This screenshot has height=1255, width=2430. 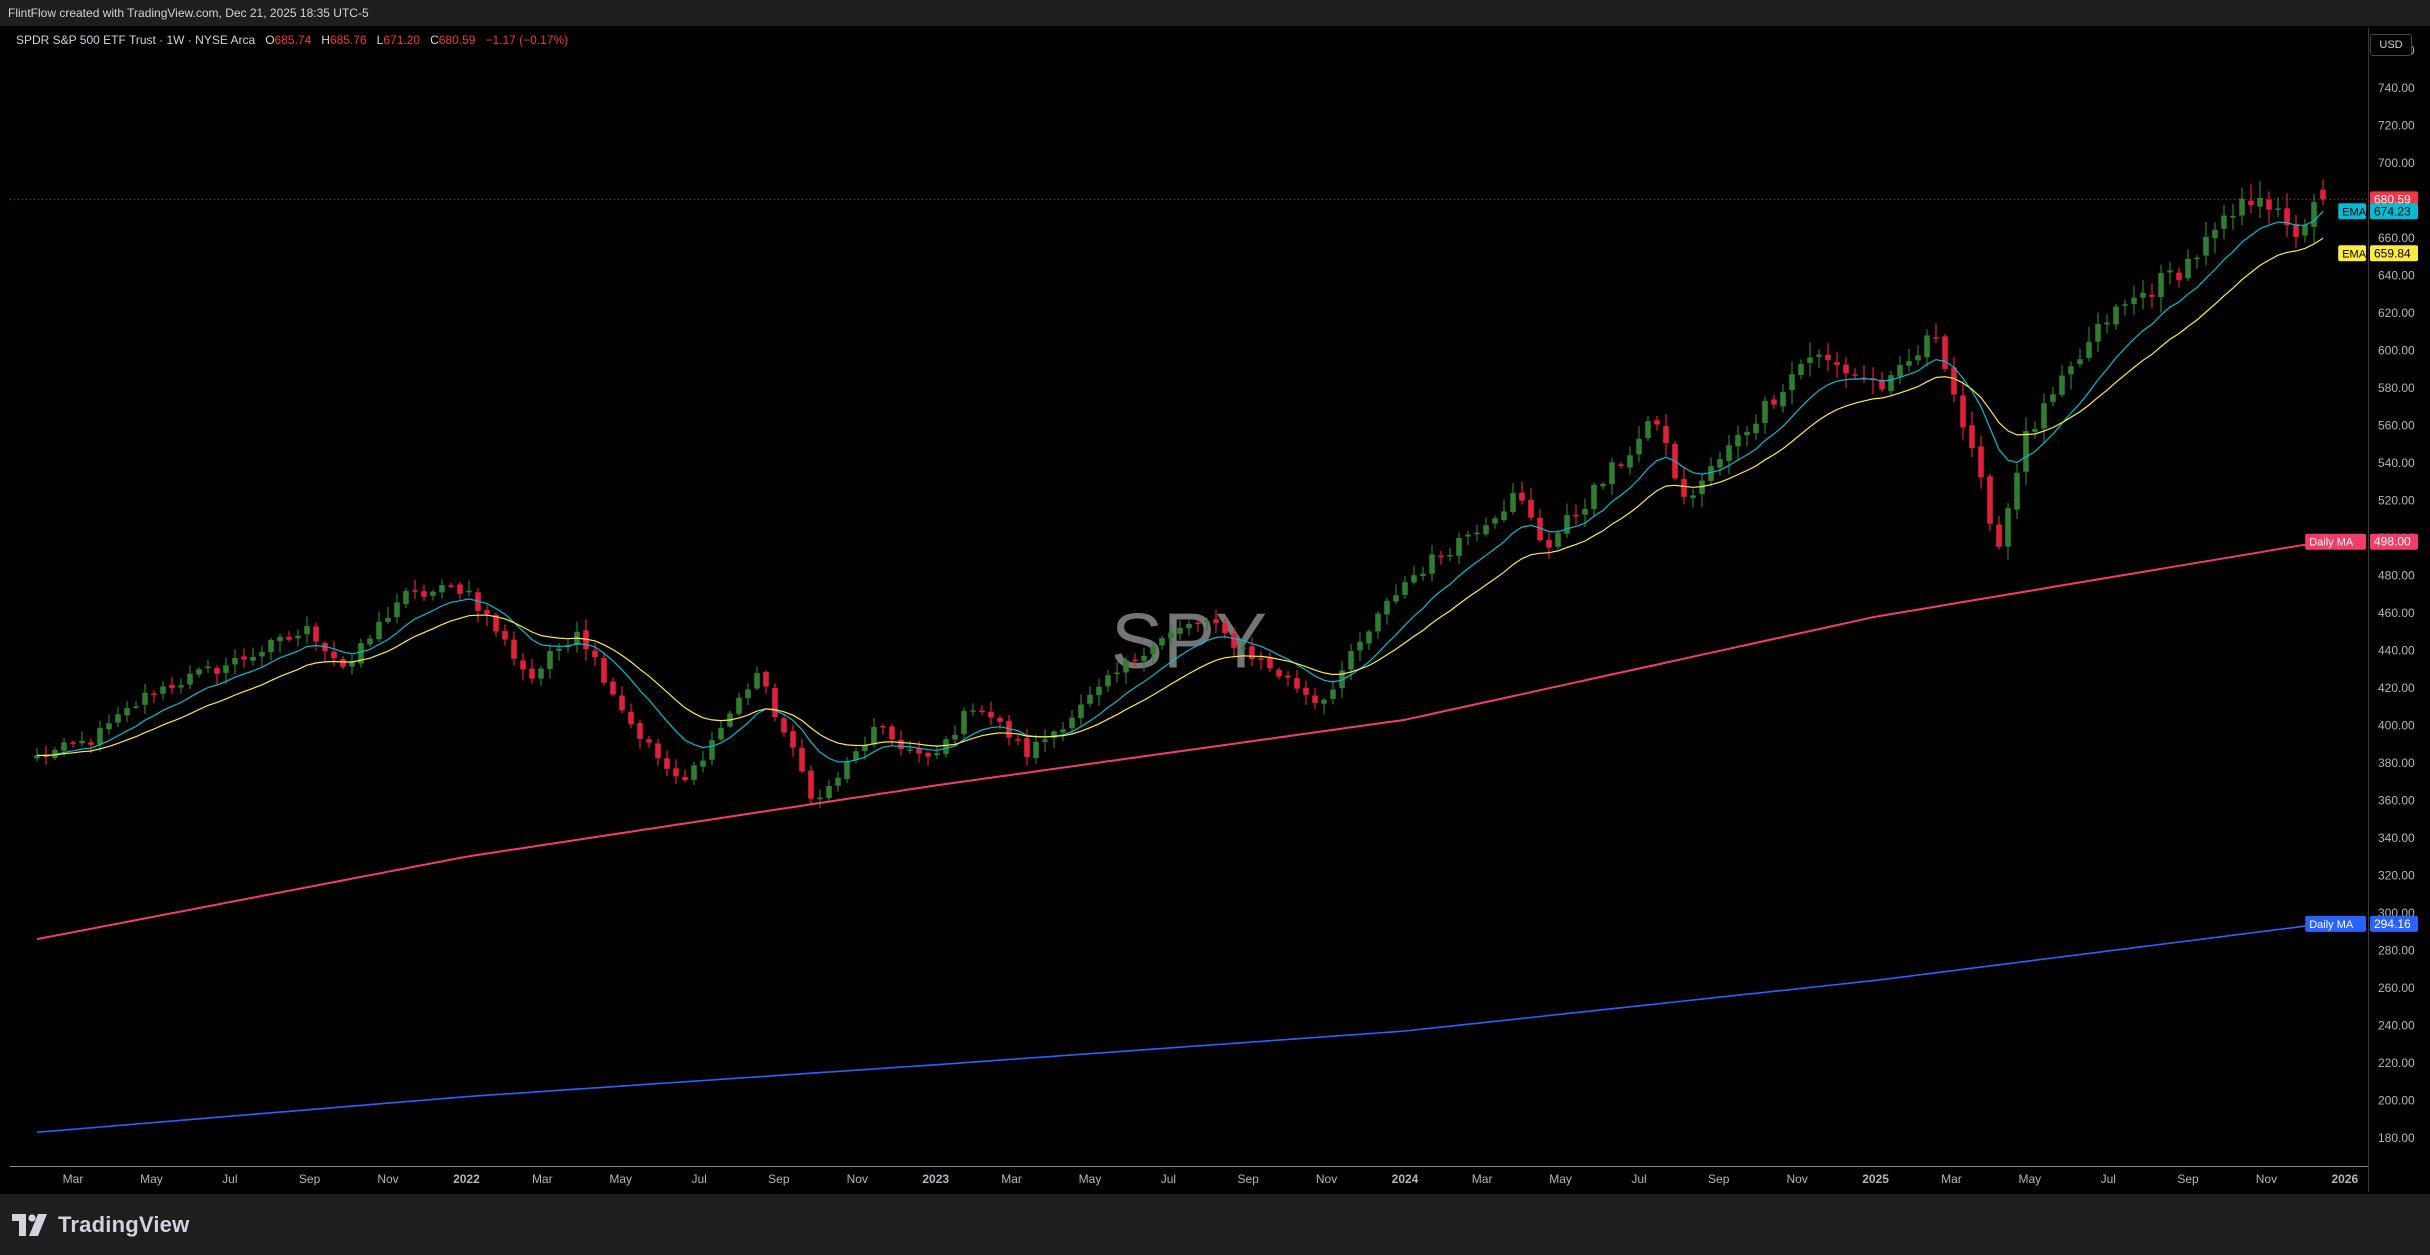 I want to click on tradingview-logo: TradingView, so click(x=100, y=1225).